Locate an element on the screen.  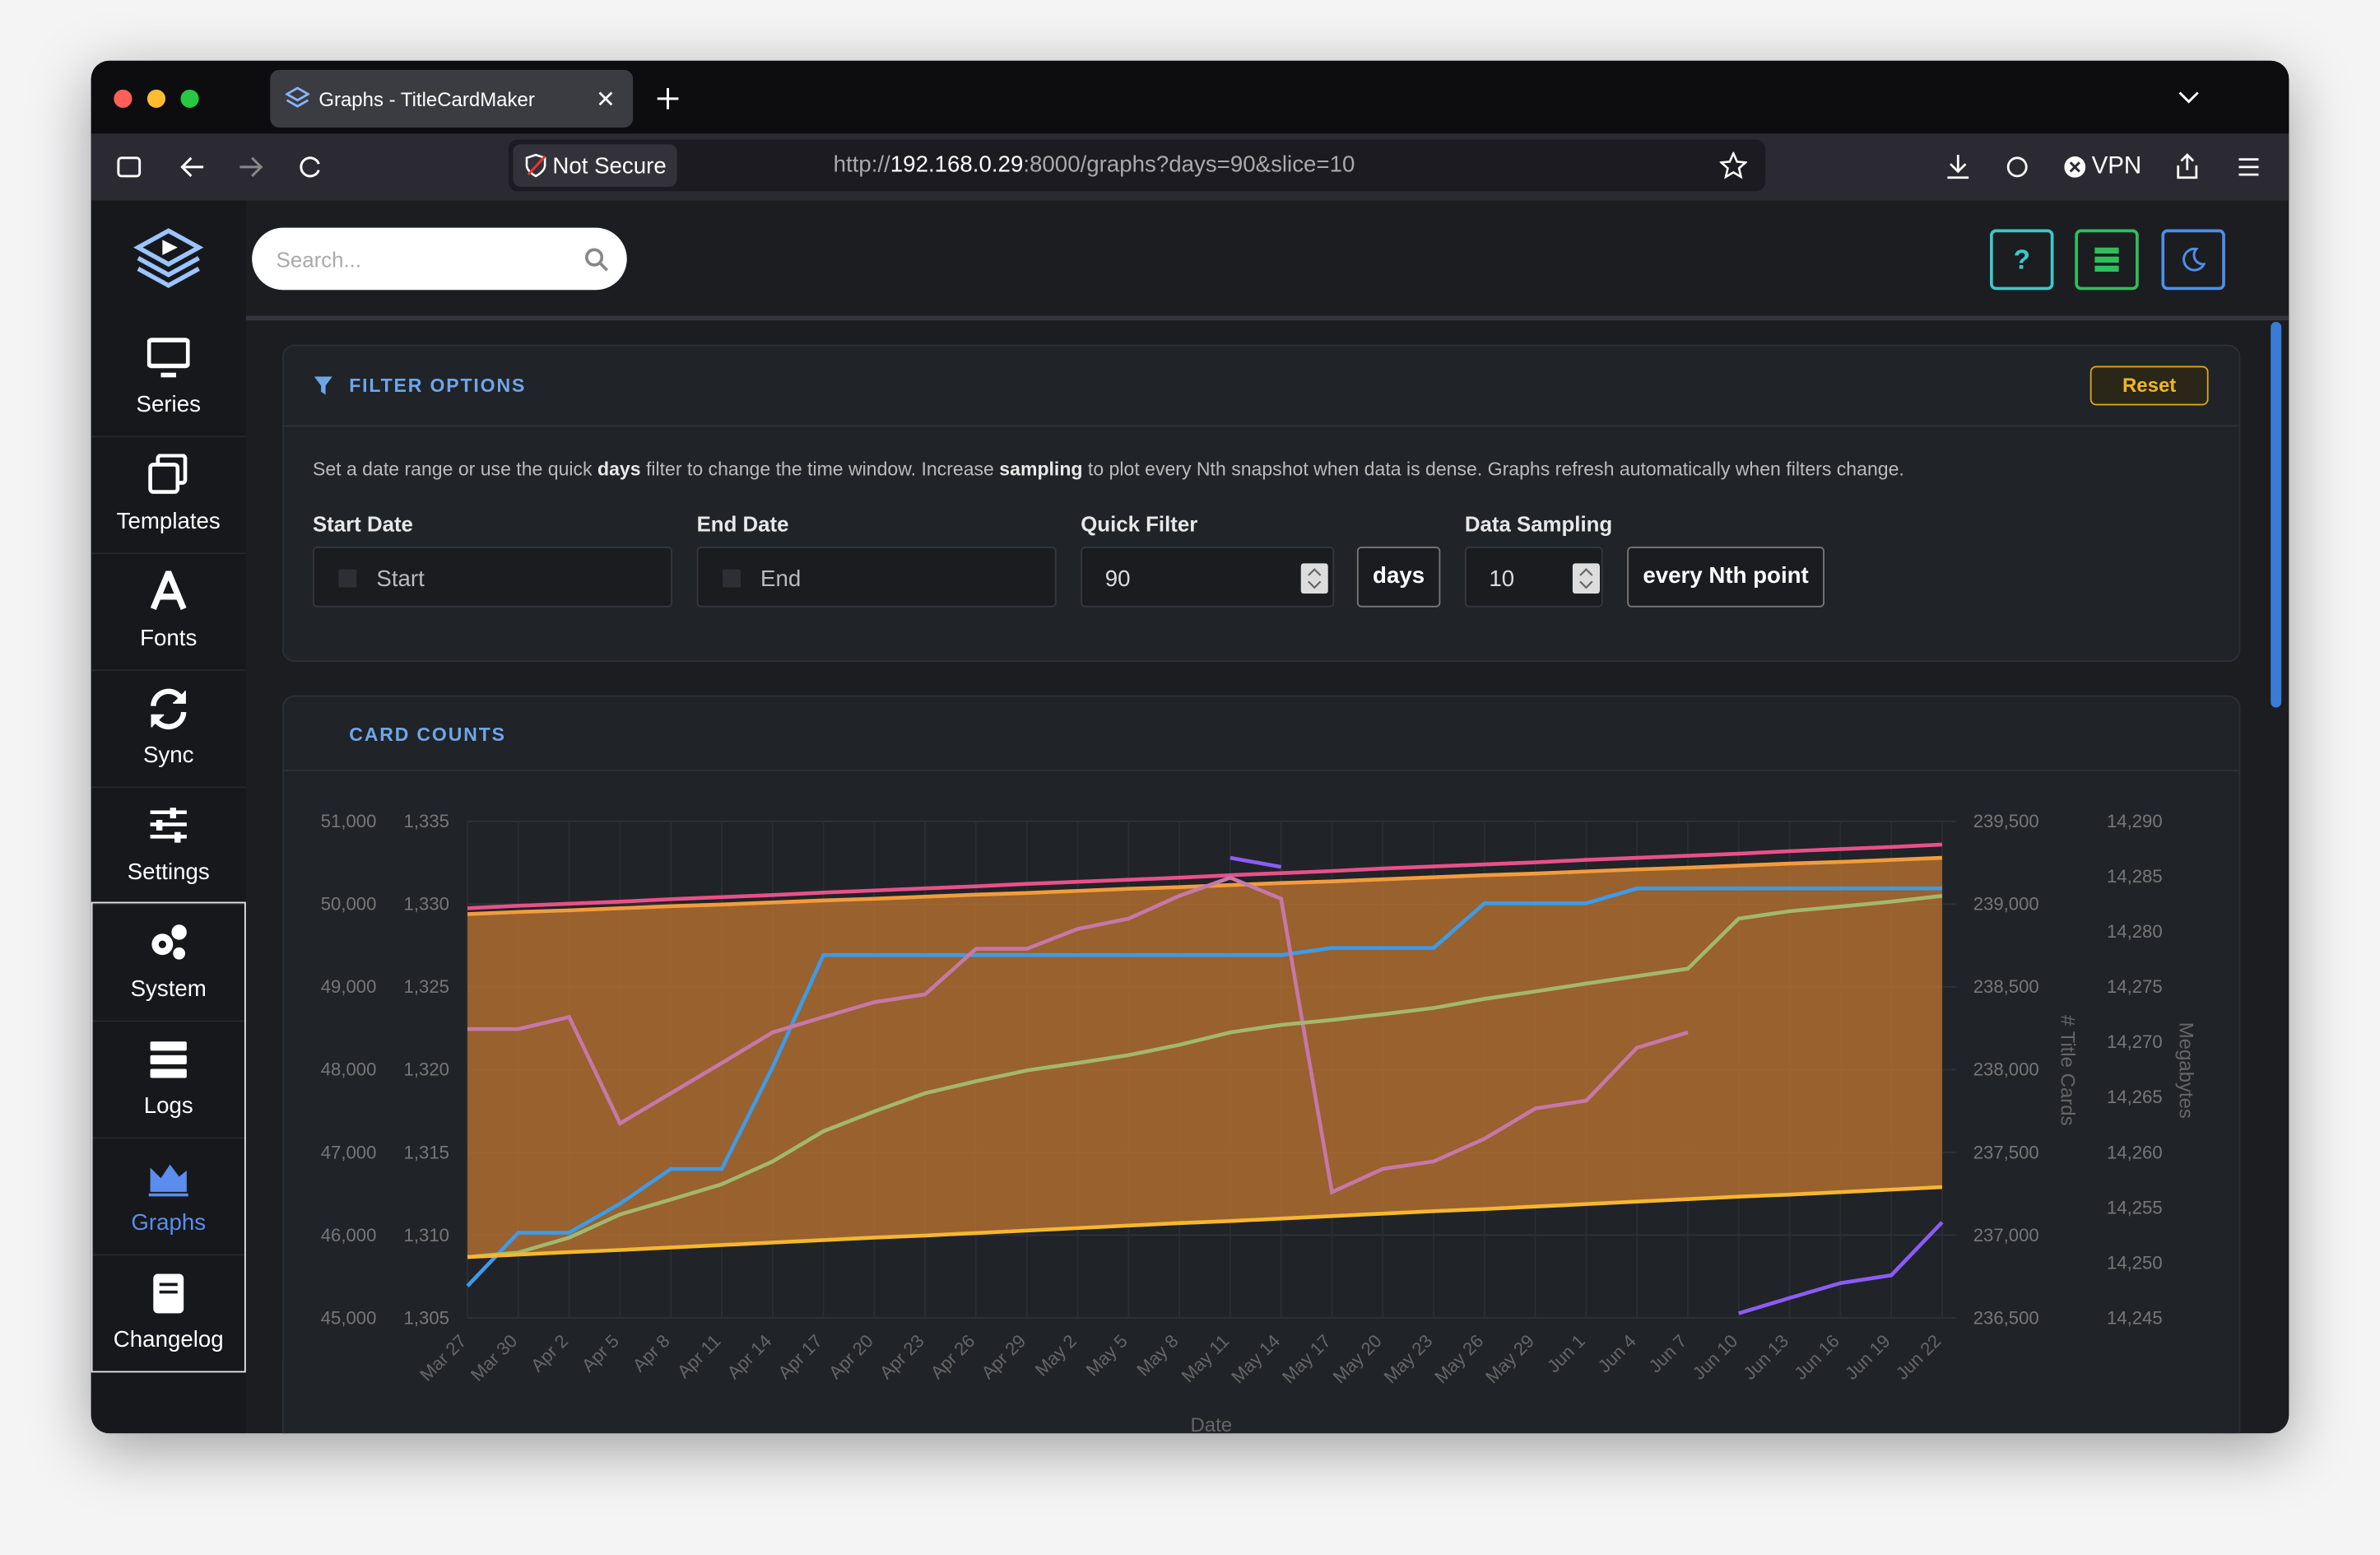
series-line is located at coordinates (1205, 1222).